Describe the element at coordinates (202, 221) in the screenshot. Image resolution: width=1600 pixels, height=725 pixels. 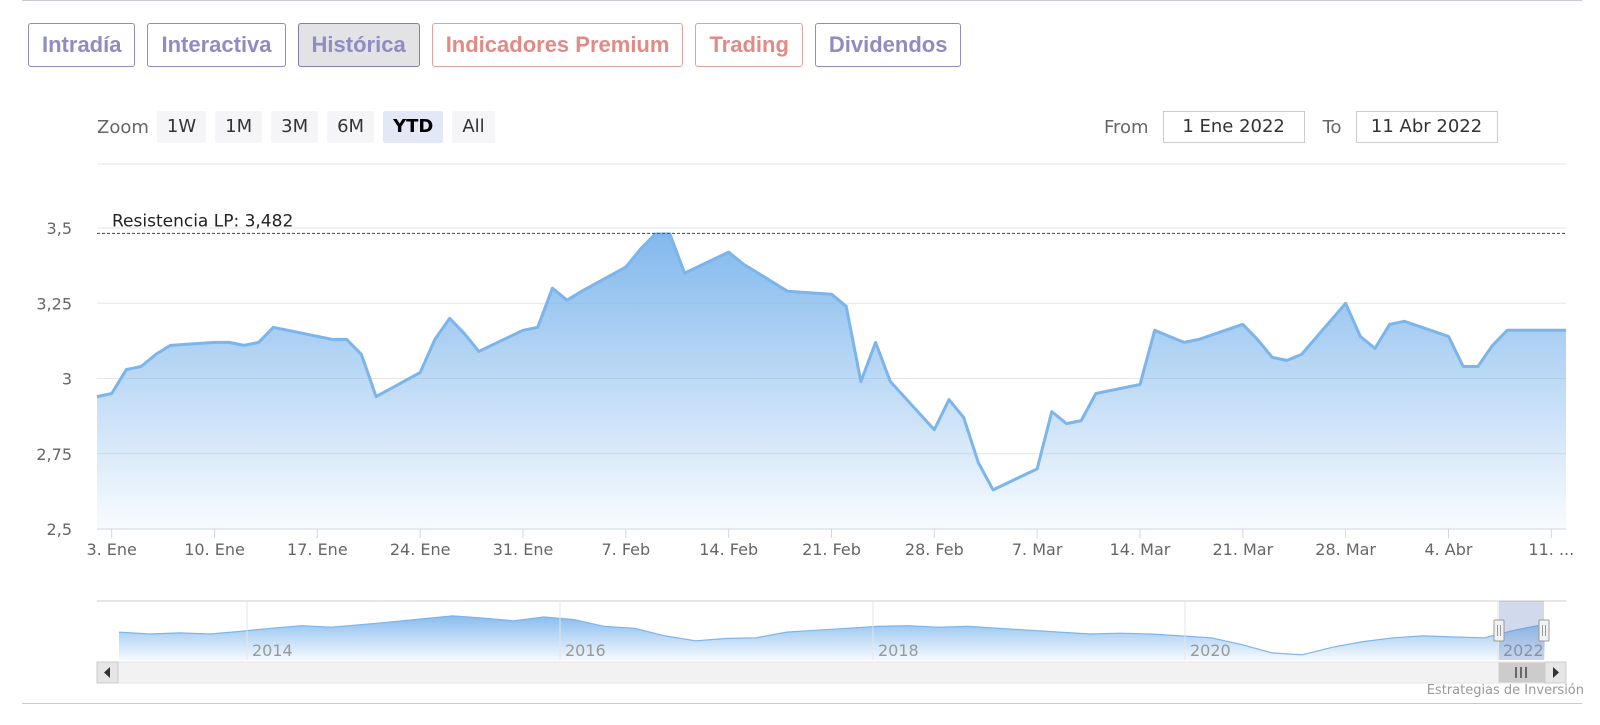
I see `resistance-label: Resistencia LP: 3,482` at that location.